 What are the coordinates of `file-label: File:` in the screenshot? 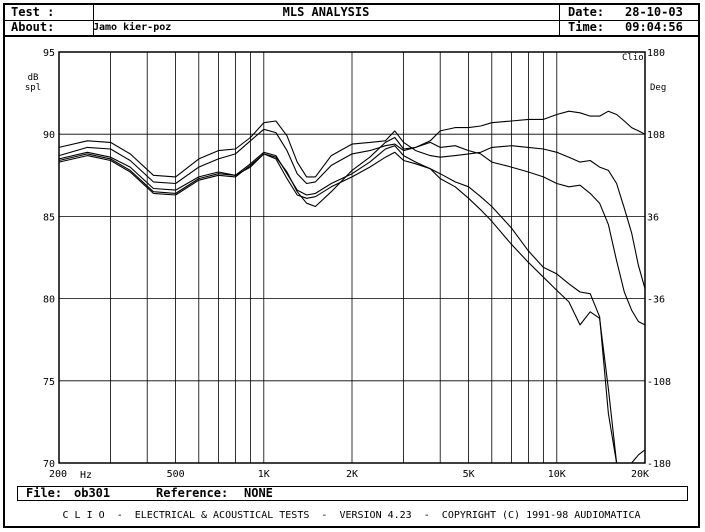 It's located at (44, 493).